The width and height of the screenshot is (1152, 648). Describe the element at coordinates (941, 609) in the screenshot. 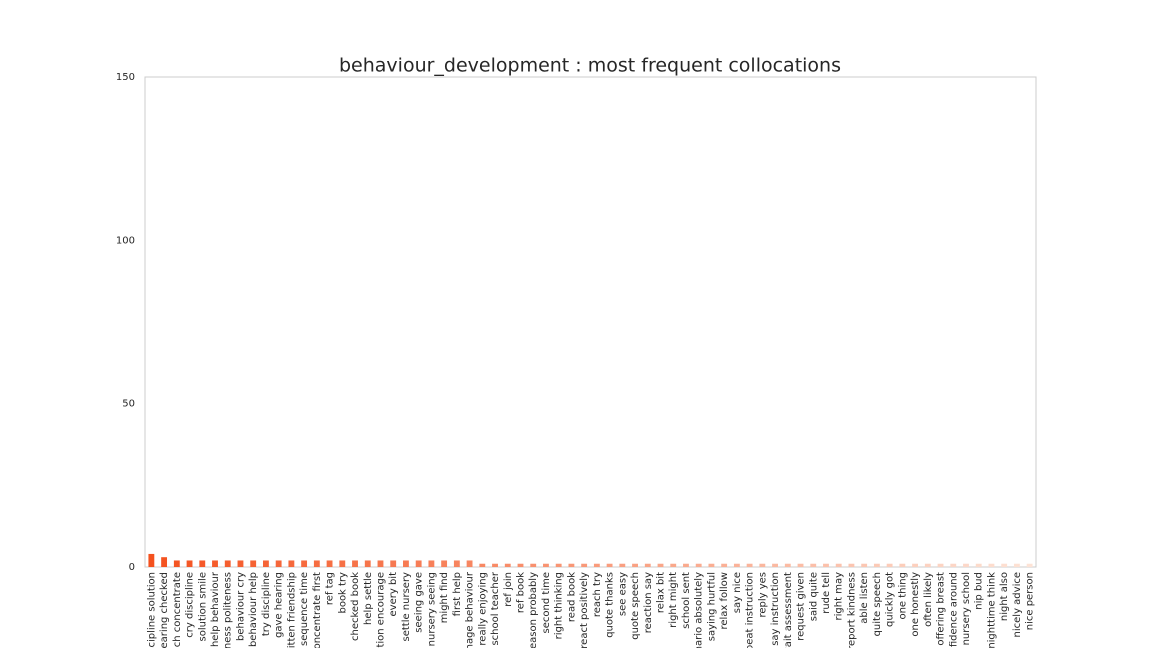

I see `x-tick-label: offering breast` at that location.